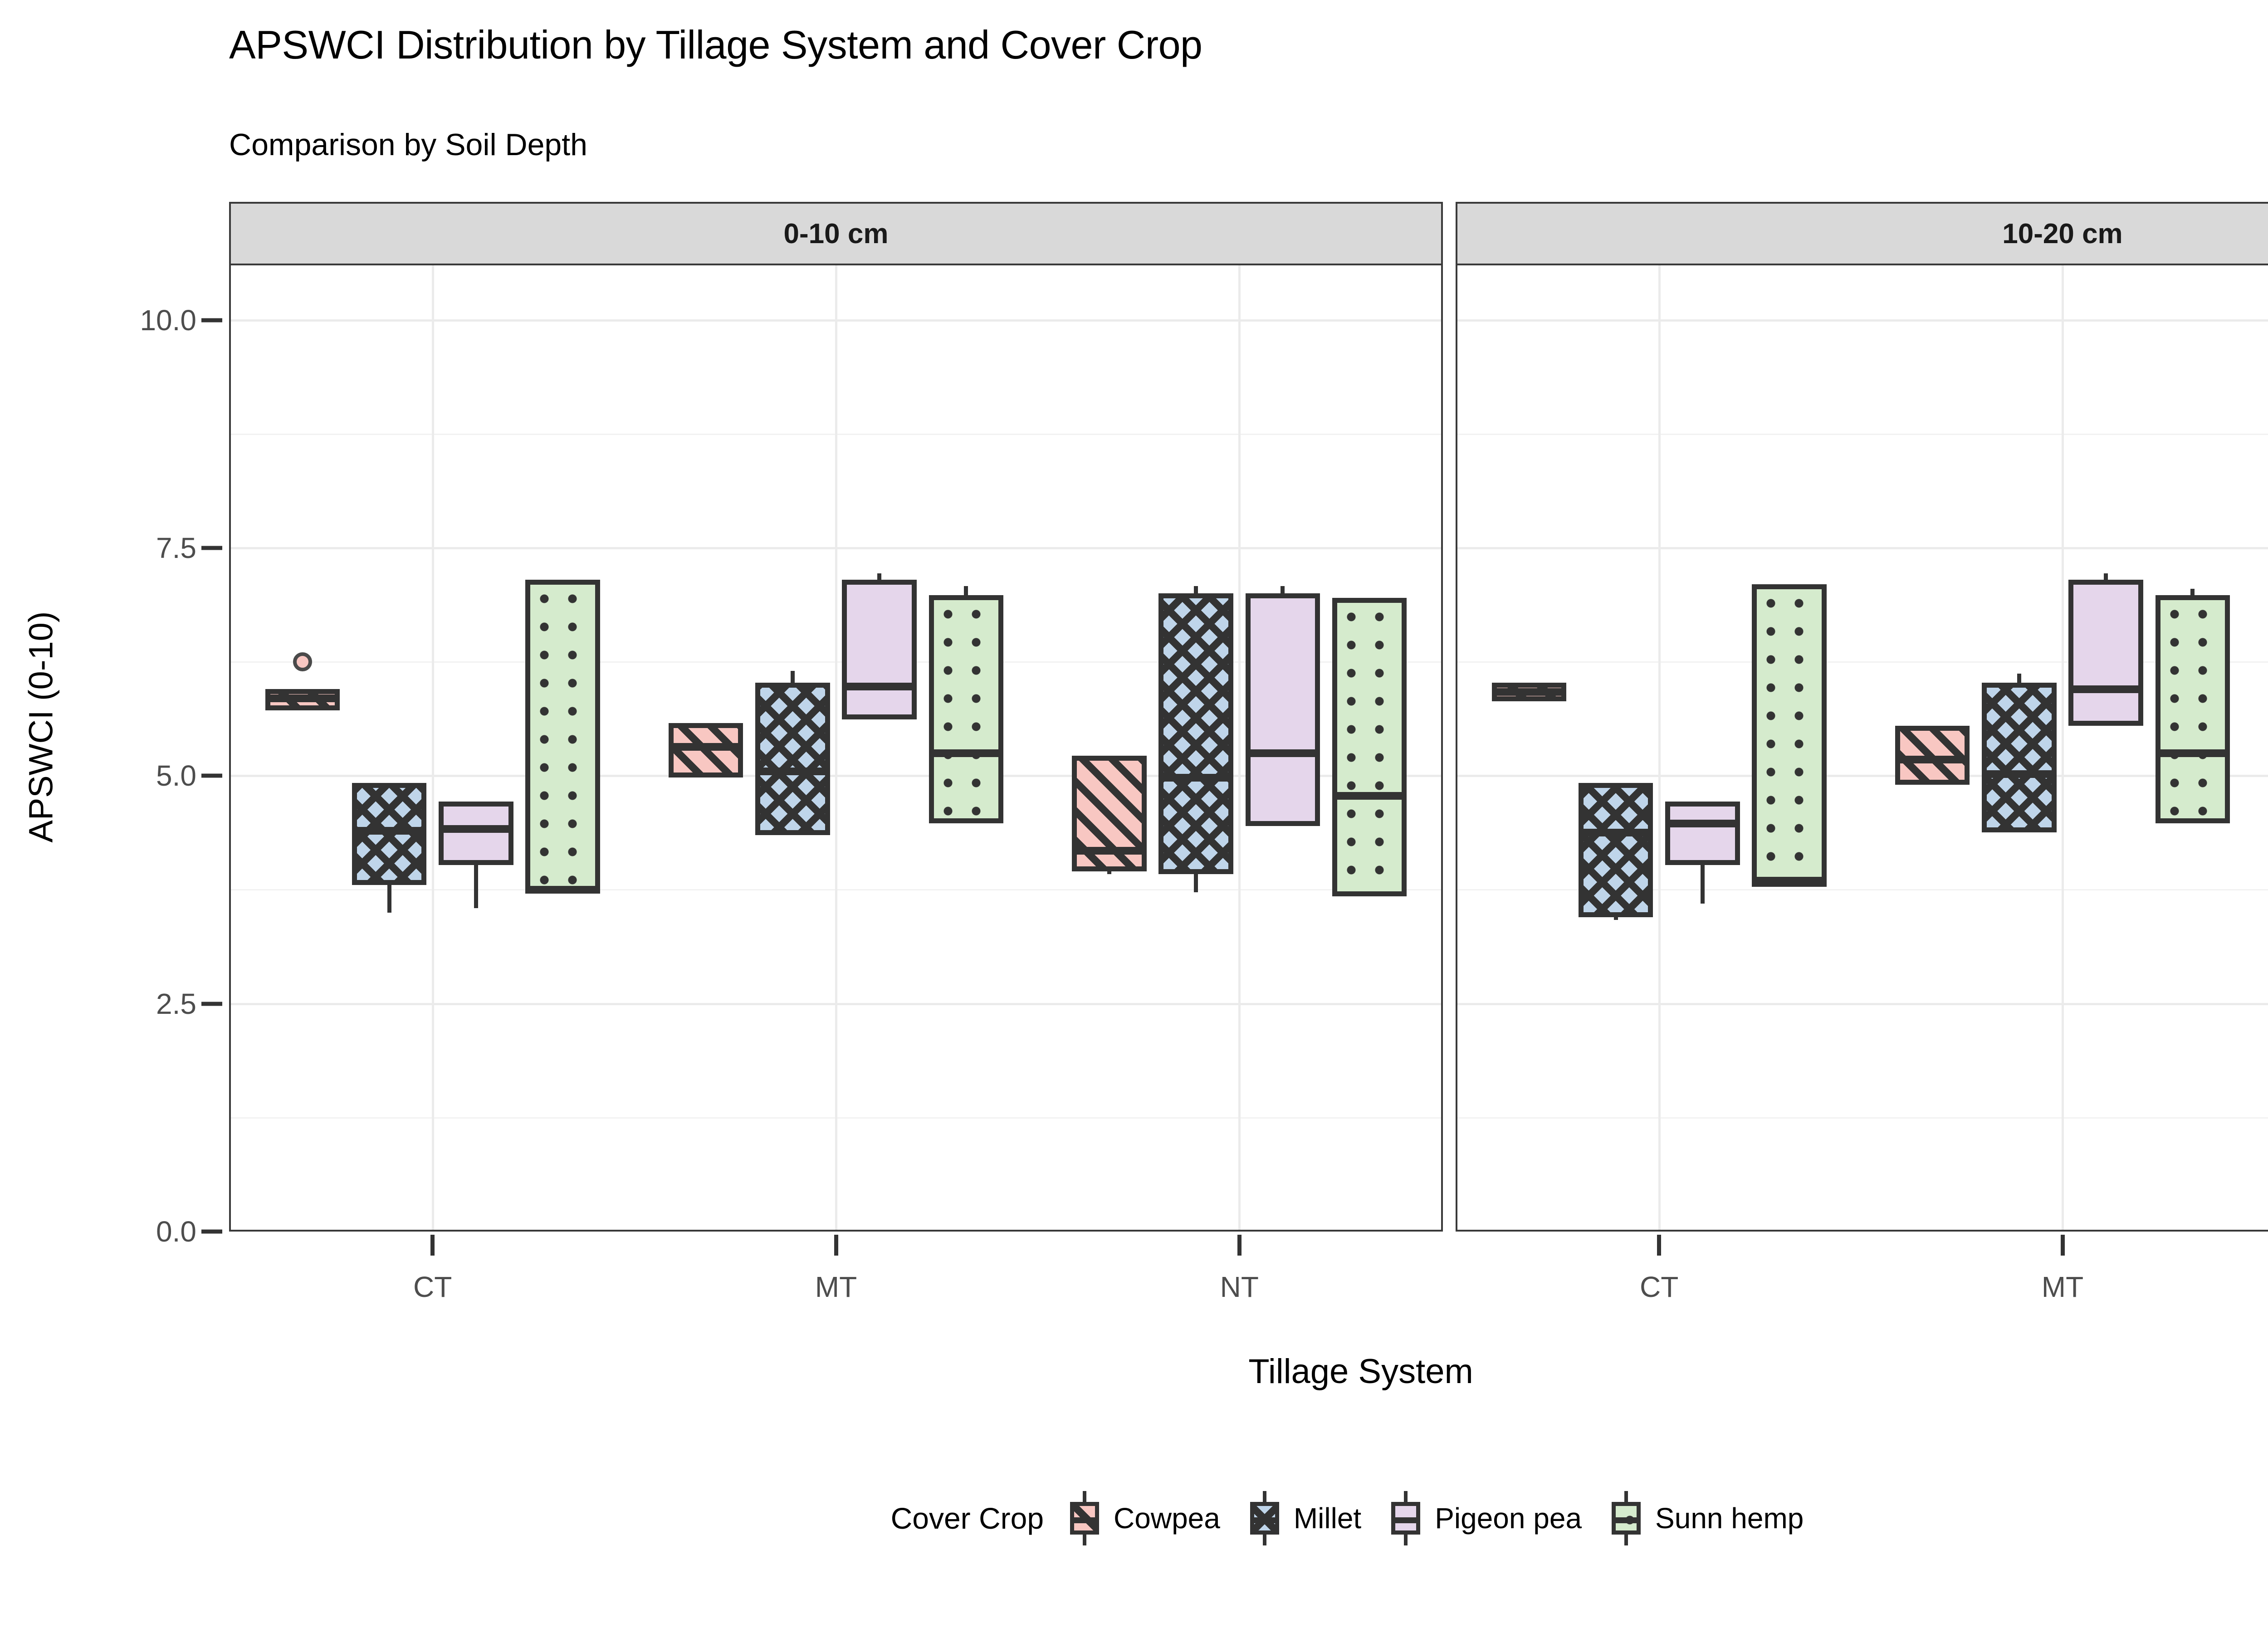  Describe the element at coordinates (176, 1231) in the screenshot. I see `y-tick-label-0.0: 0.0` at that location.